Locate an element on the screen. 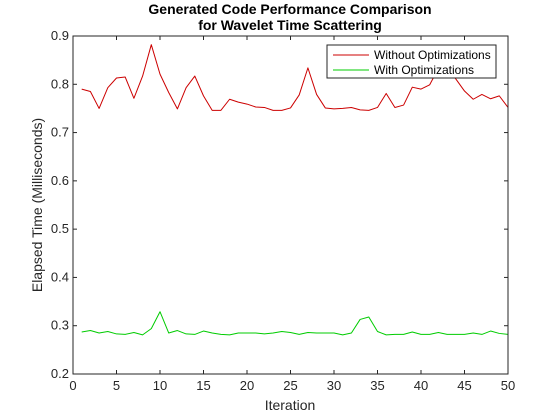 The image size is (560, 420). x-tick-label-10: 10 is located at coordinates (160, 385).